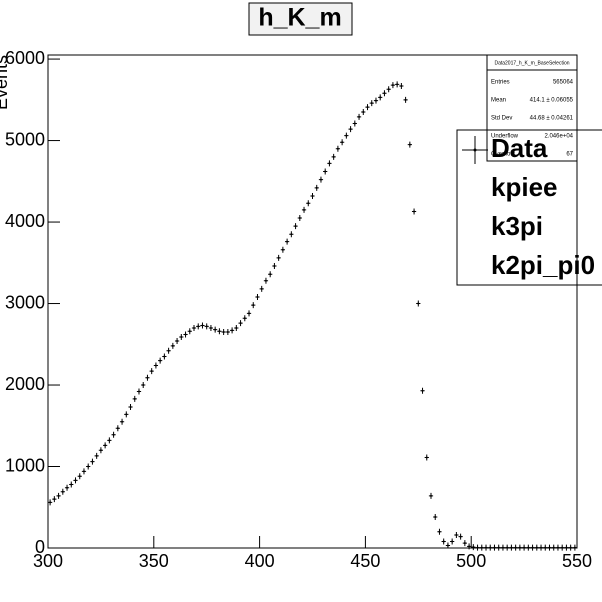  What do you see at coordinates (500, 83) in the screenshot?
I see `stats-label: Entries` at bounding box center [500, 83].